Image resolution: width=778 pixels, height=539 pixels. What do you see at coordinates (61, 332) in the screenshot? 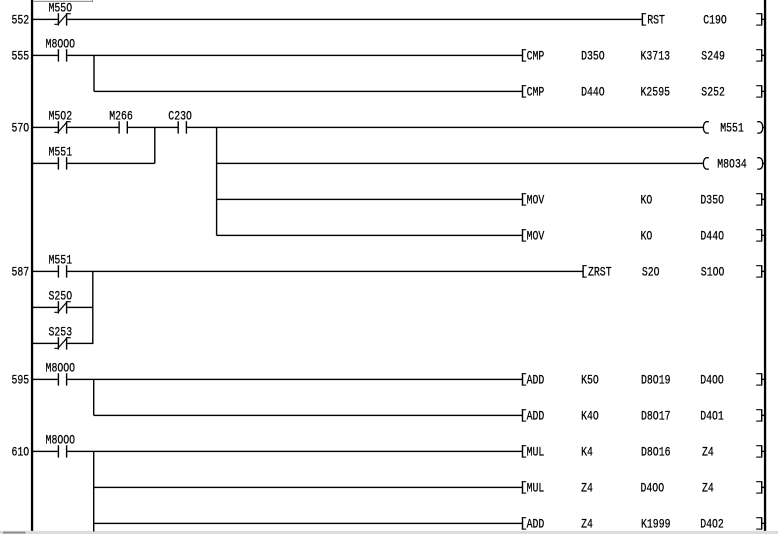
I see `svg-text: S253` at bounding box center [61, 332].